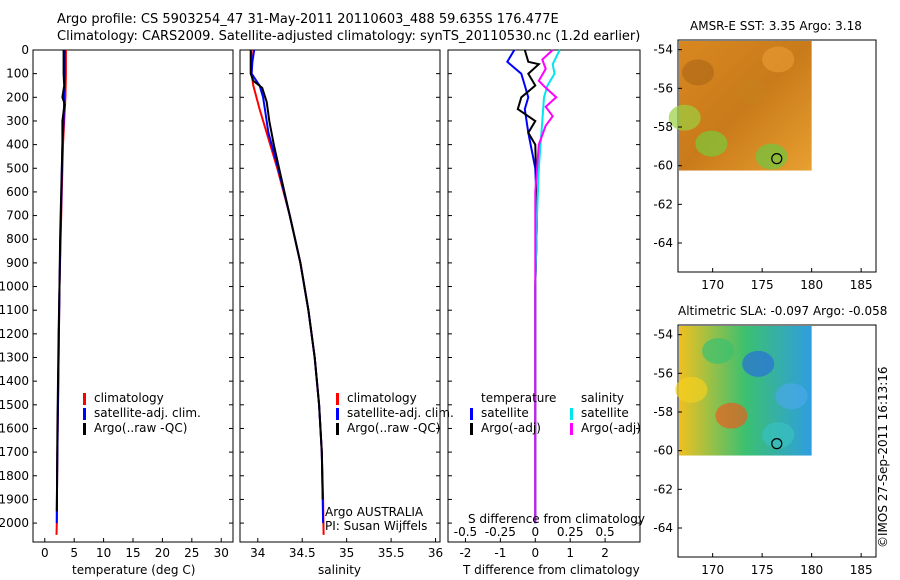  Describe the element at coordinates (17, 263) in the screenshot. I see `y-tick-label: 900` at that location.